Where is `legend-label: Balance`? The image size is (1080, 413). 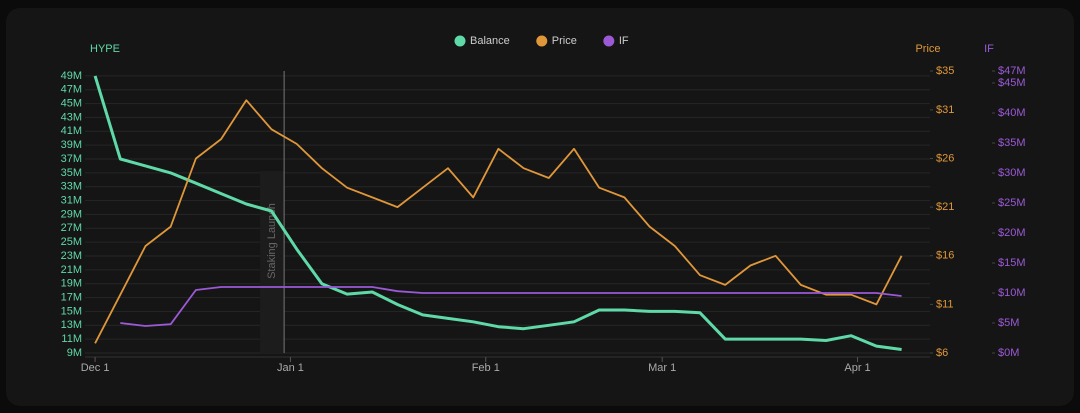
legend-label: Balance is located at coordinates (490, 41).